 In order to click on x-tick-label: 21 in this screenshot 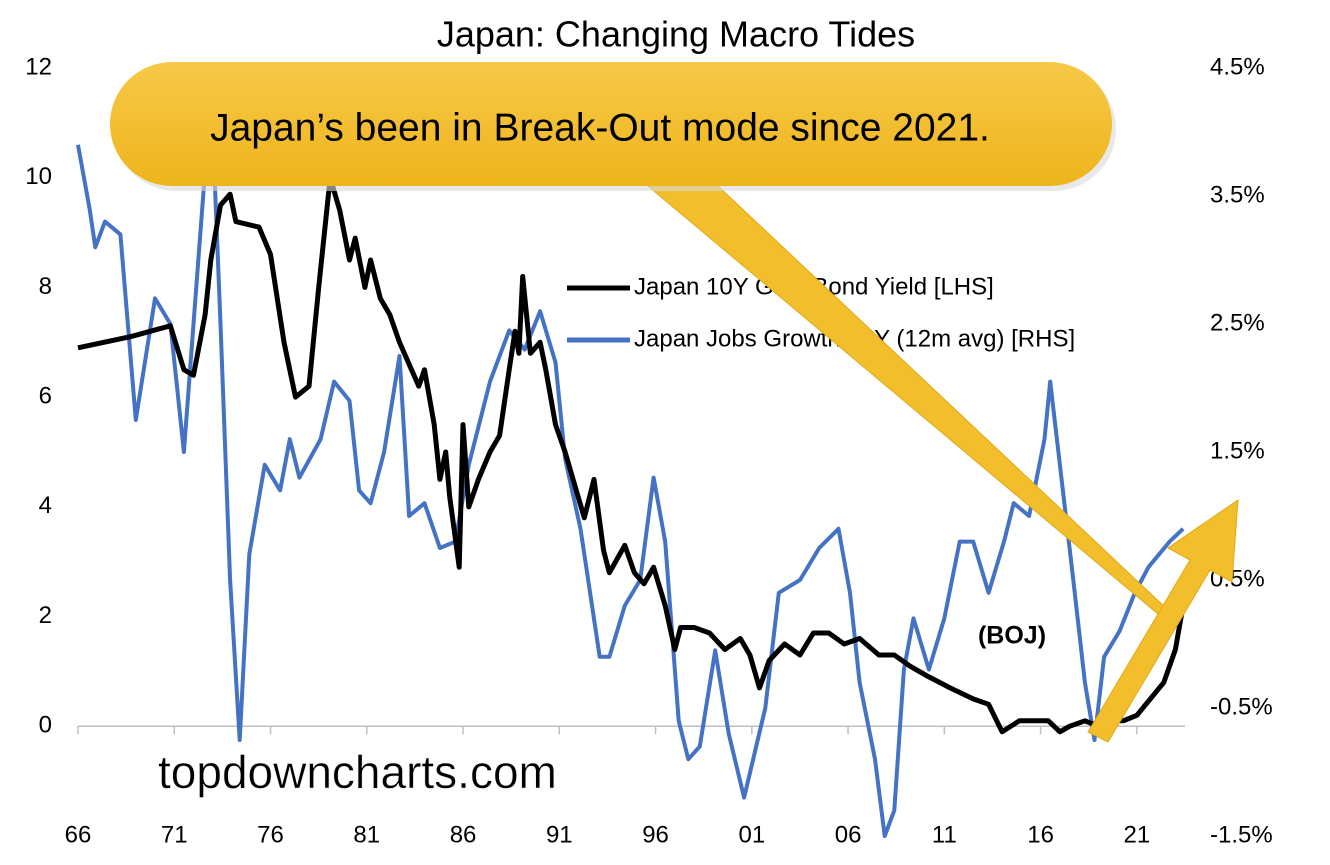, I will do `click(1137, 834)`.